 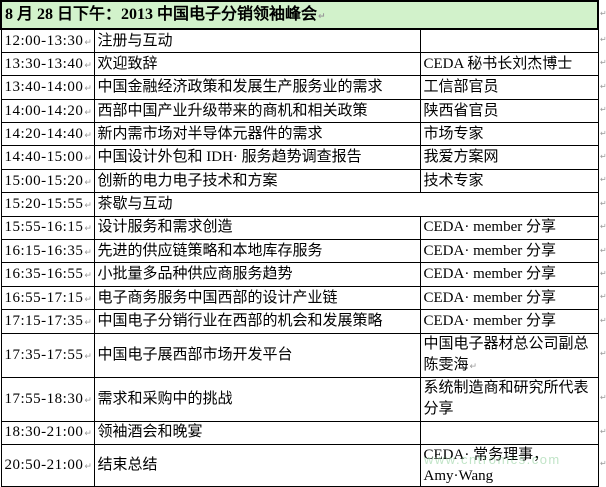 What do you see at coordinates (44, 63) in the screenshot?
I see `time-range: 13:30-13:40` at bounding box center [44, 63].